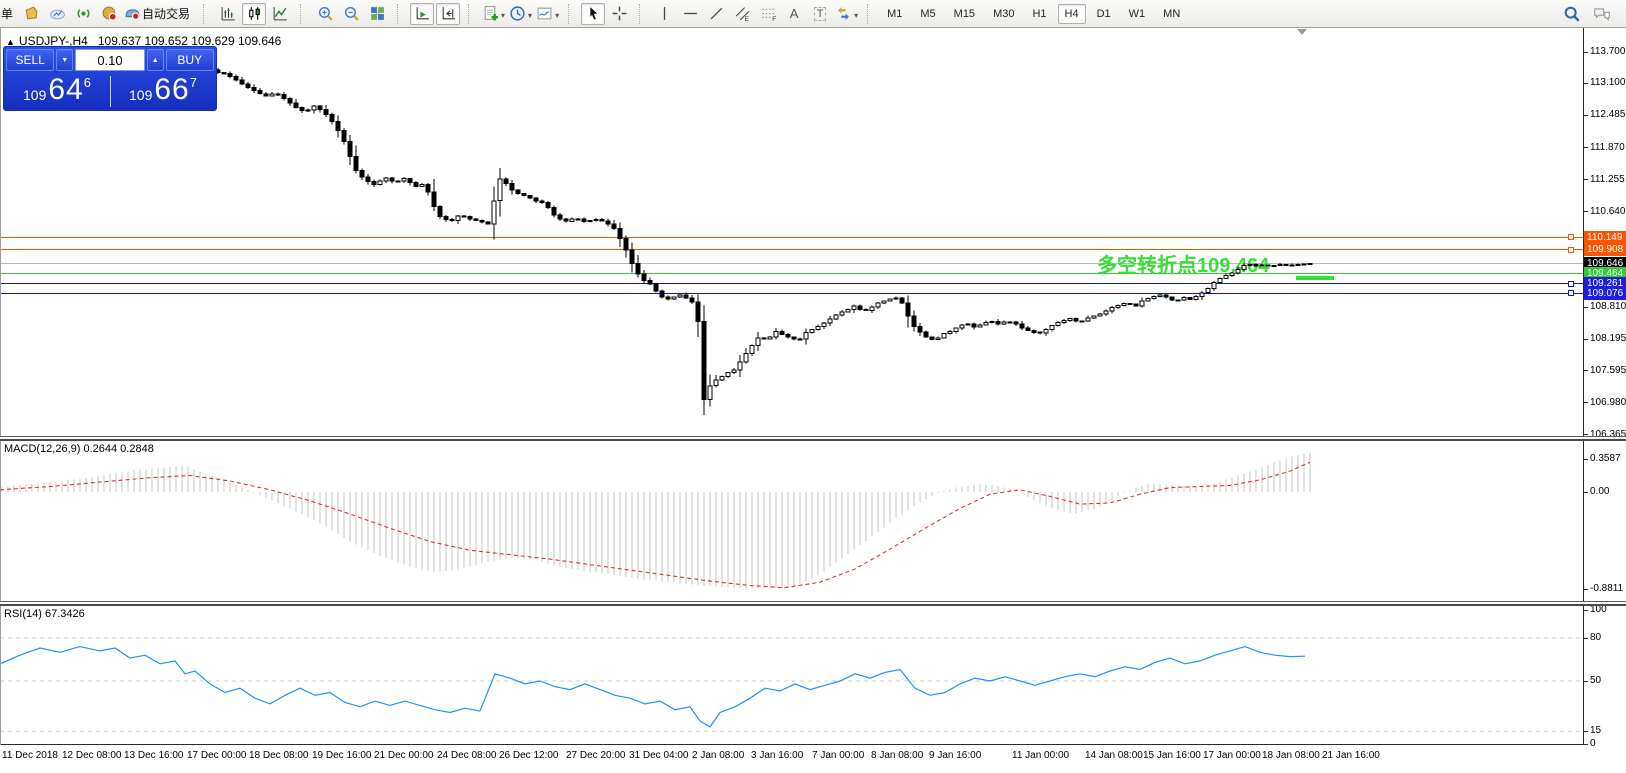 This screenshot has height=773, width=1626. What do you see at coordinates (155, 60) in the screenshot?
I see `volume-up-button: ▲` at bounding box center [155, 60].